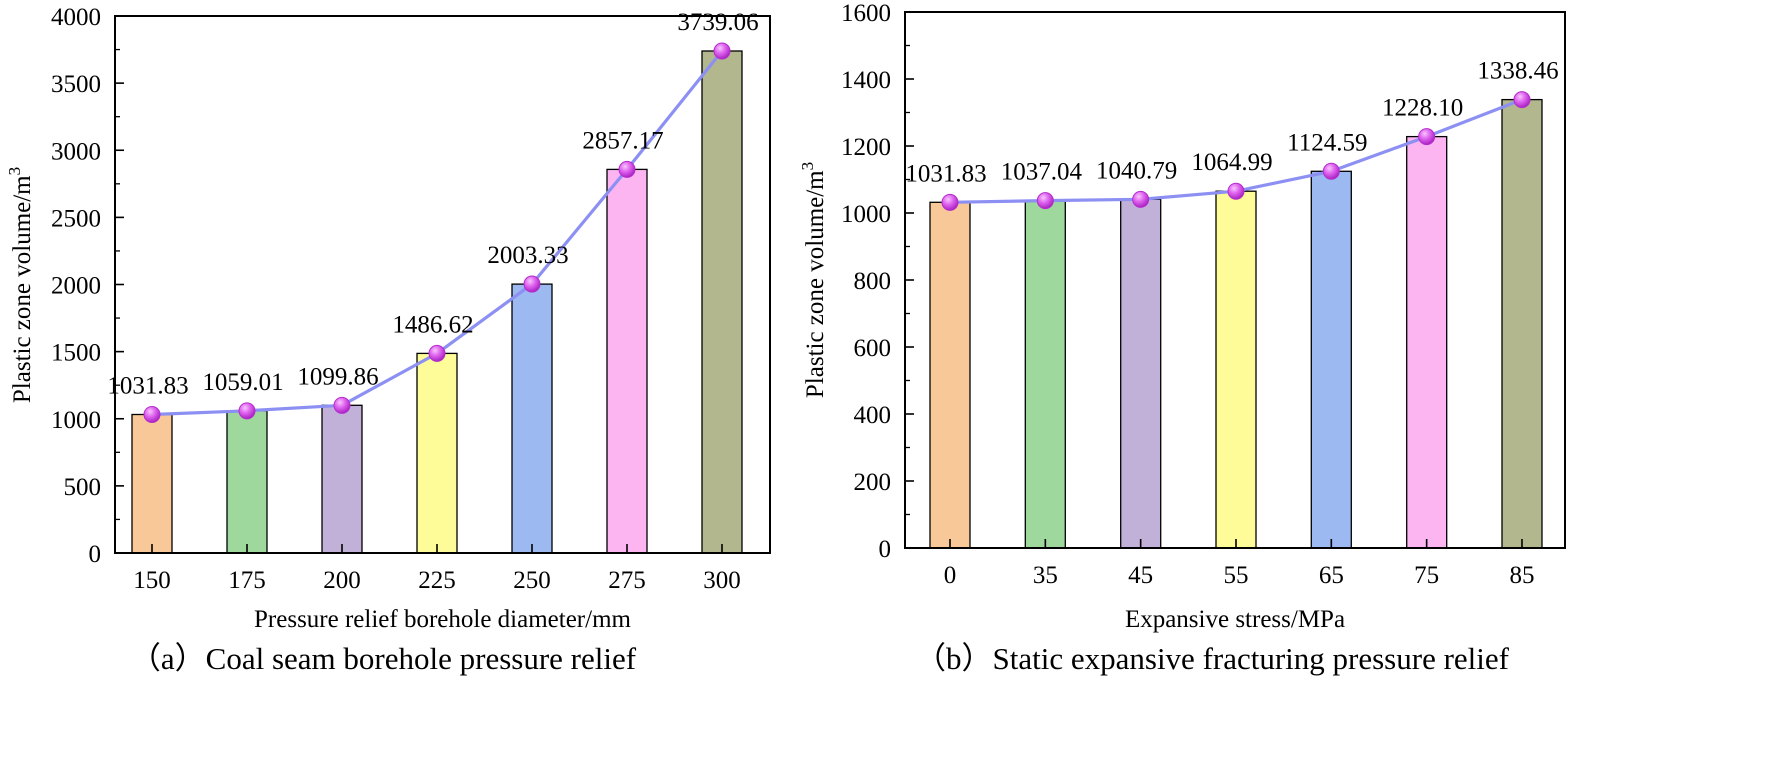 This screenshot has height=771, width=1787. What do you see at coordinates (442, 619) in the screenshot?
I see `x-axis-title: Pressure relief borehole diameter/mm` at bounding box center [442, 619].